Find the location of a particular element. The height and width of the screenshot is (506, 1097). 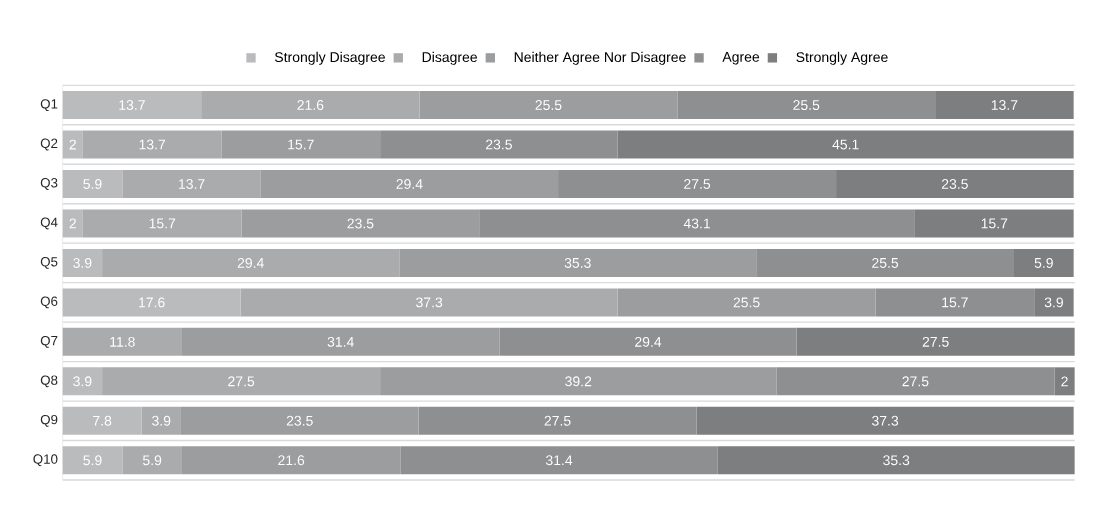

legend-label: Neither Agree Nor Disagree is located at coordinates (600, 58).